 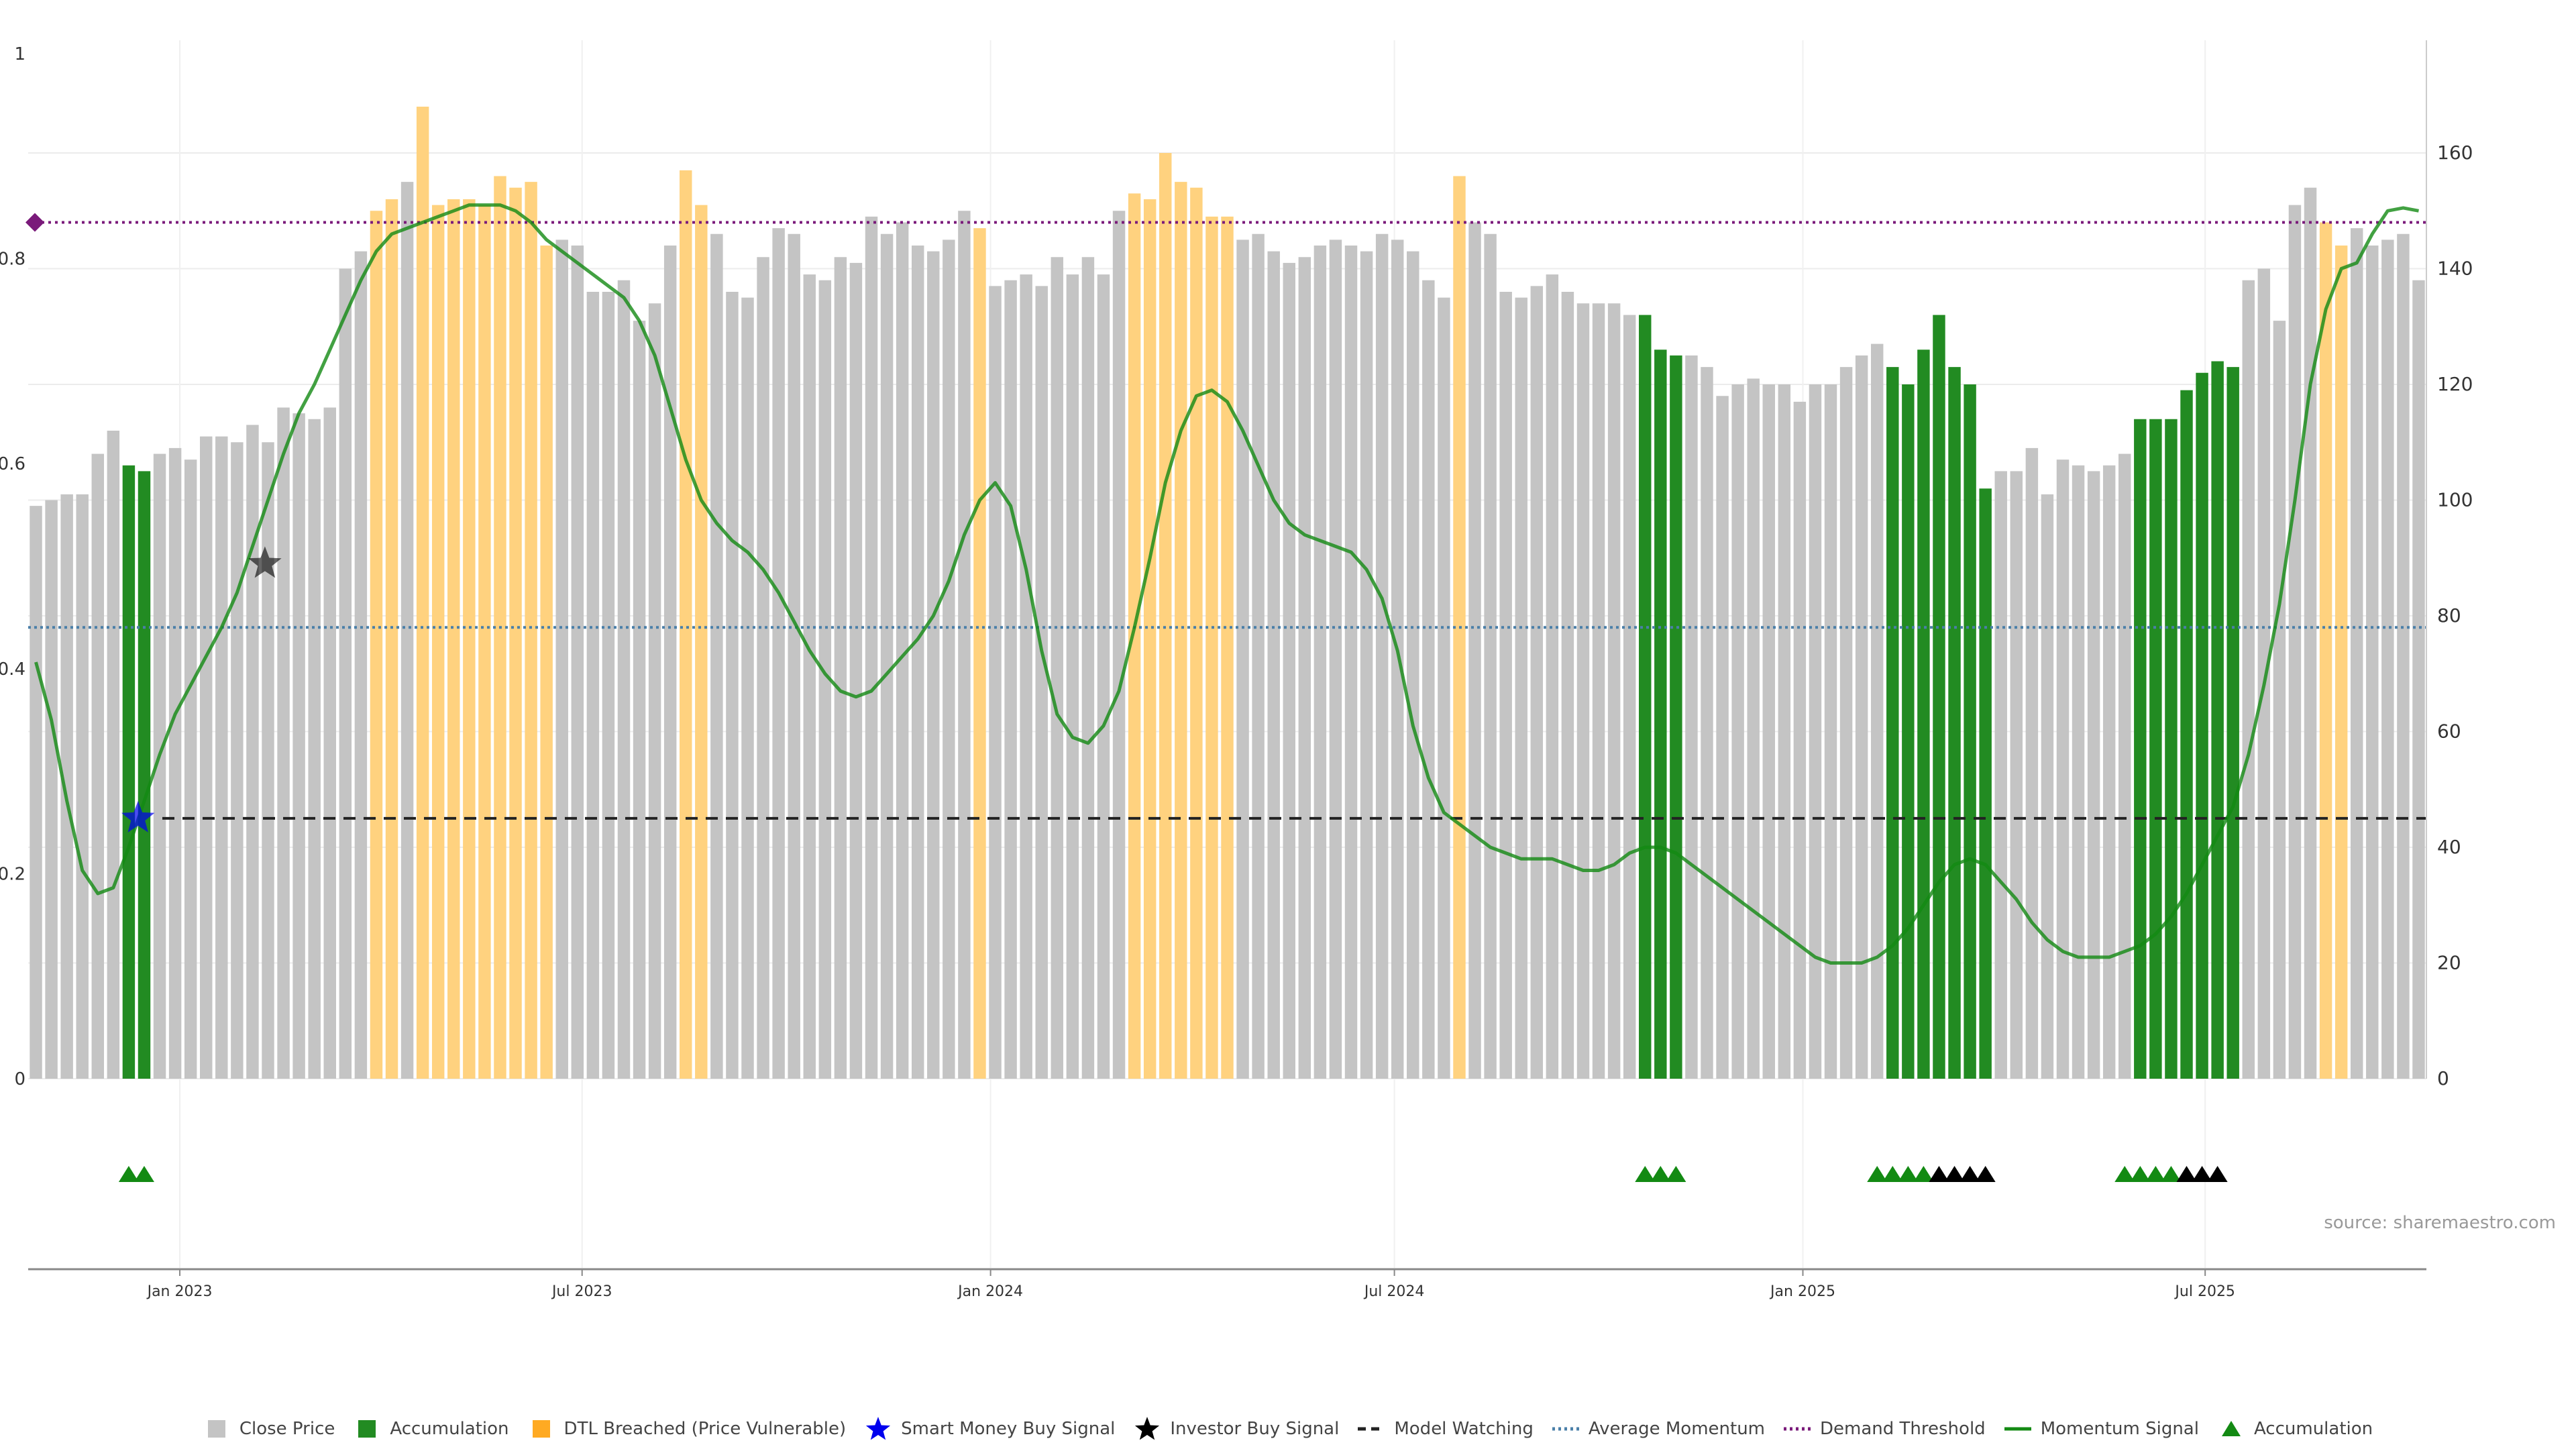 I want to click on left-axis-tick-label: 0.2, so click(x=12, y=874).